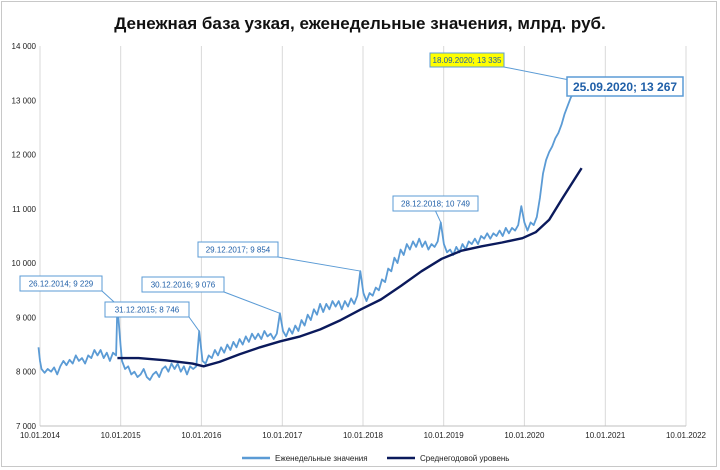  Describe the element at coordinates (24, 100) in the screenshot. I see `y-tick-label: 13 000` at that location.